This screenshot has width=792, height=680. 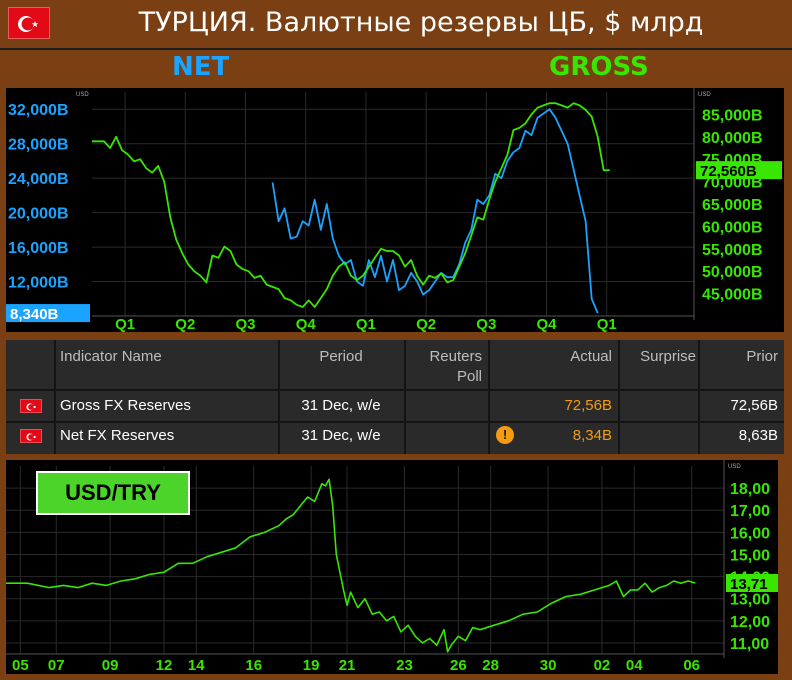 What do you see at coordinates (750, 600) in the screenshot?
I see `right-tick-label: 13,00` at bounding box center [750, 600].